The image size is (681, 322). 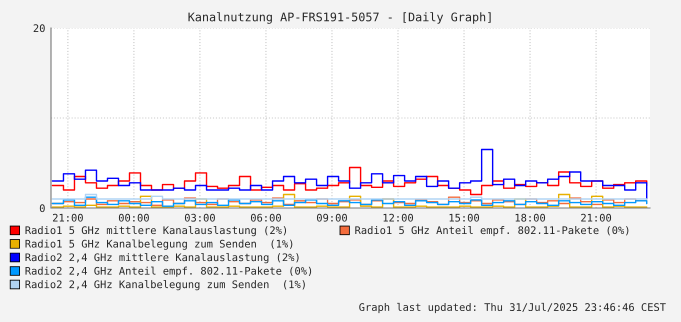 What do you see at coordinates (331, 218) in the screenshot?
I see `x-tick-label: 09:00` at bounding box center [331, 218].